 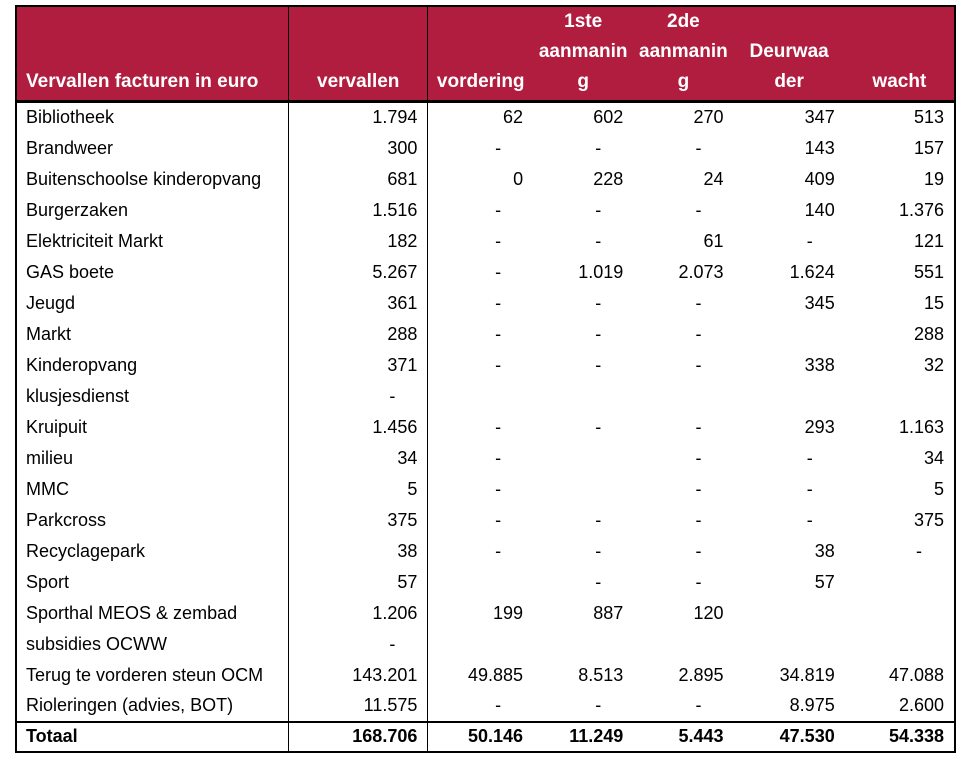 What do you see at coordinates (153, 334) in the screenshot?
I see `row-label: Markt` at bounding box center [153, 334].